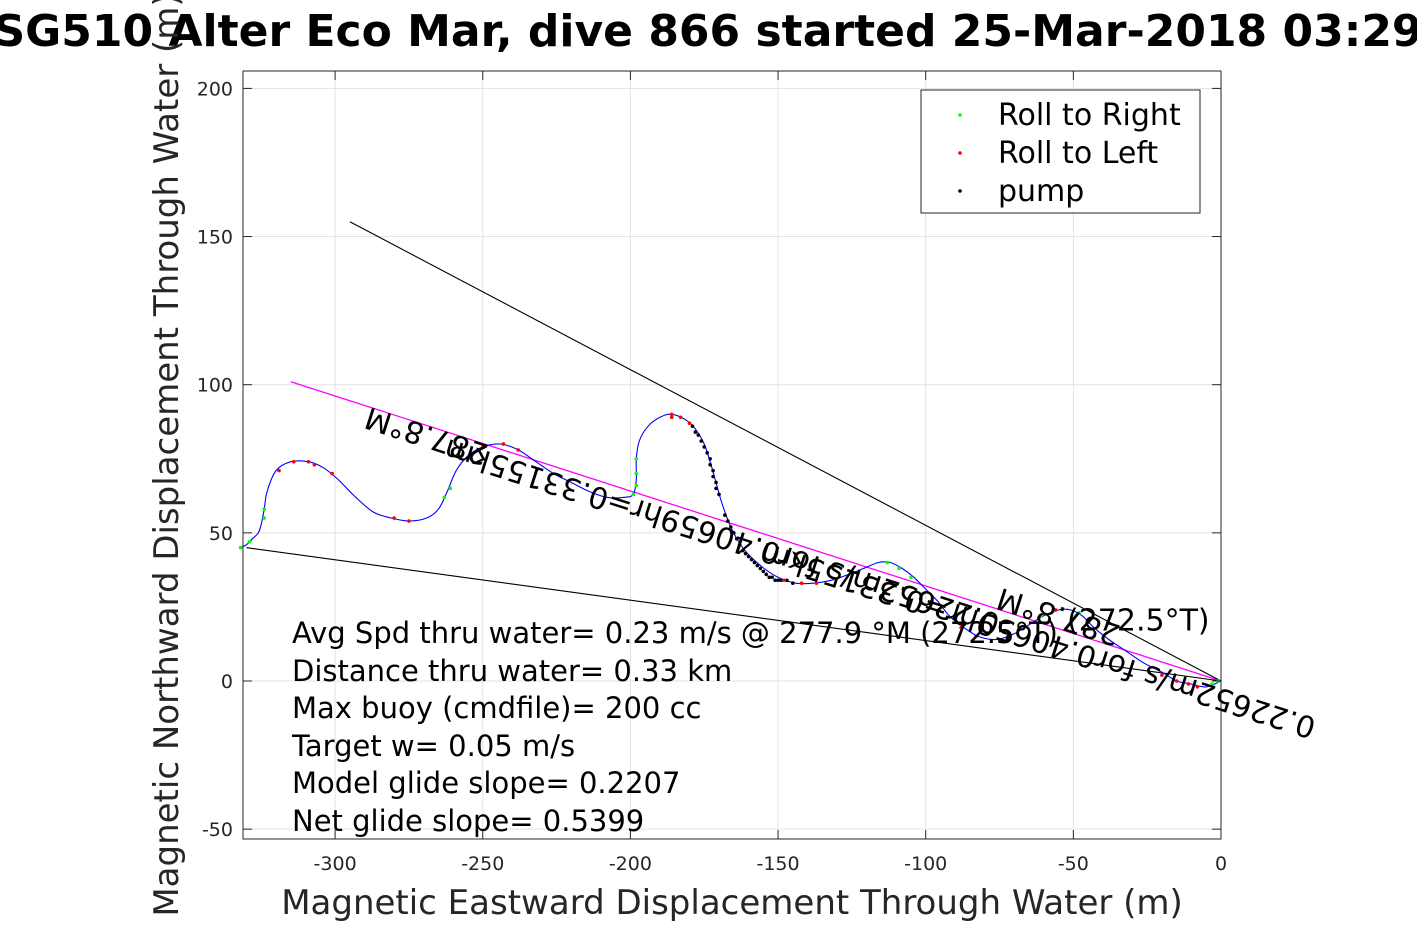 The image size is (1417, 945). Describe the element at coordinates (215, 238) in the screenshot. I see `y-tick-label: 150` at that location.